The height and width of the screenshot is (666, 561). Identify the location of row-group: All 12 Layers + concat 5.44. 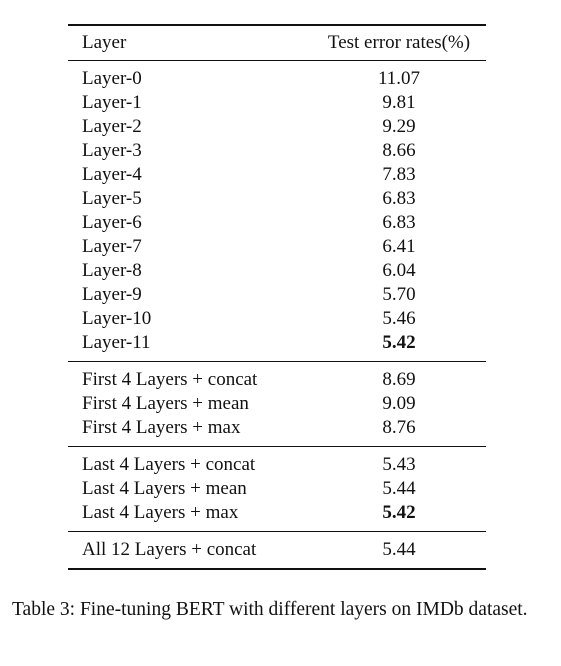
(277, 550).